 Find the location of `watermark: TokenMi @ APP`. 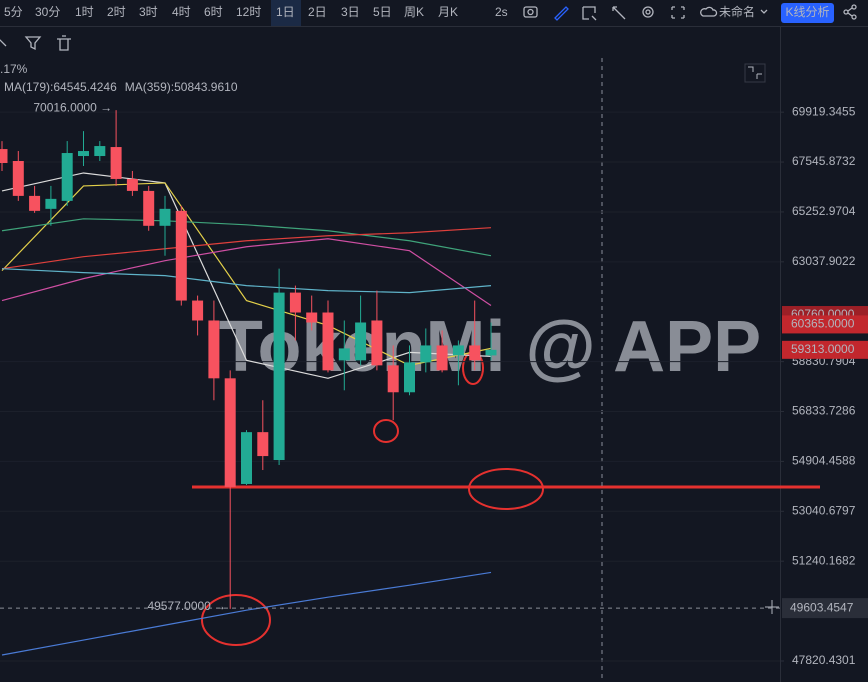

watermark: TokenMi @ APP is located at coordinates (490, 347).